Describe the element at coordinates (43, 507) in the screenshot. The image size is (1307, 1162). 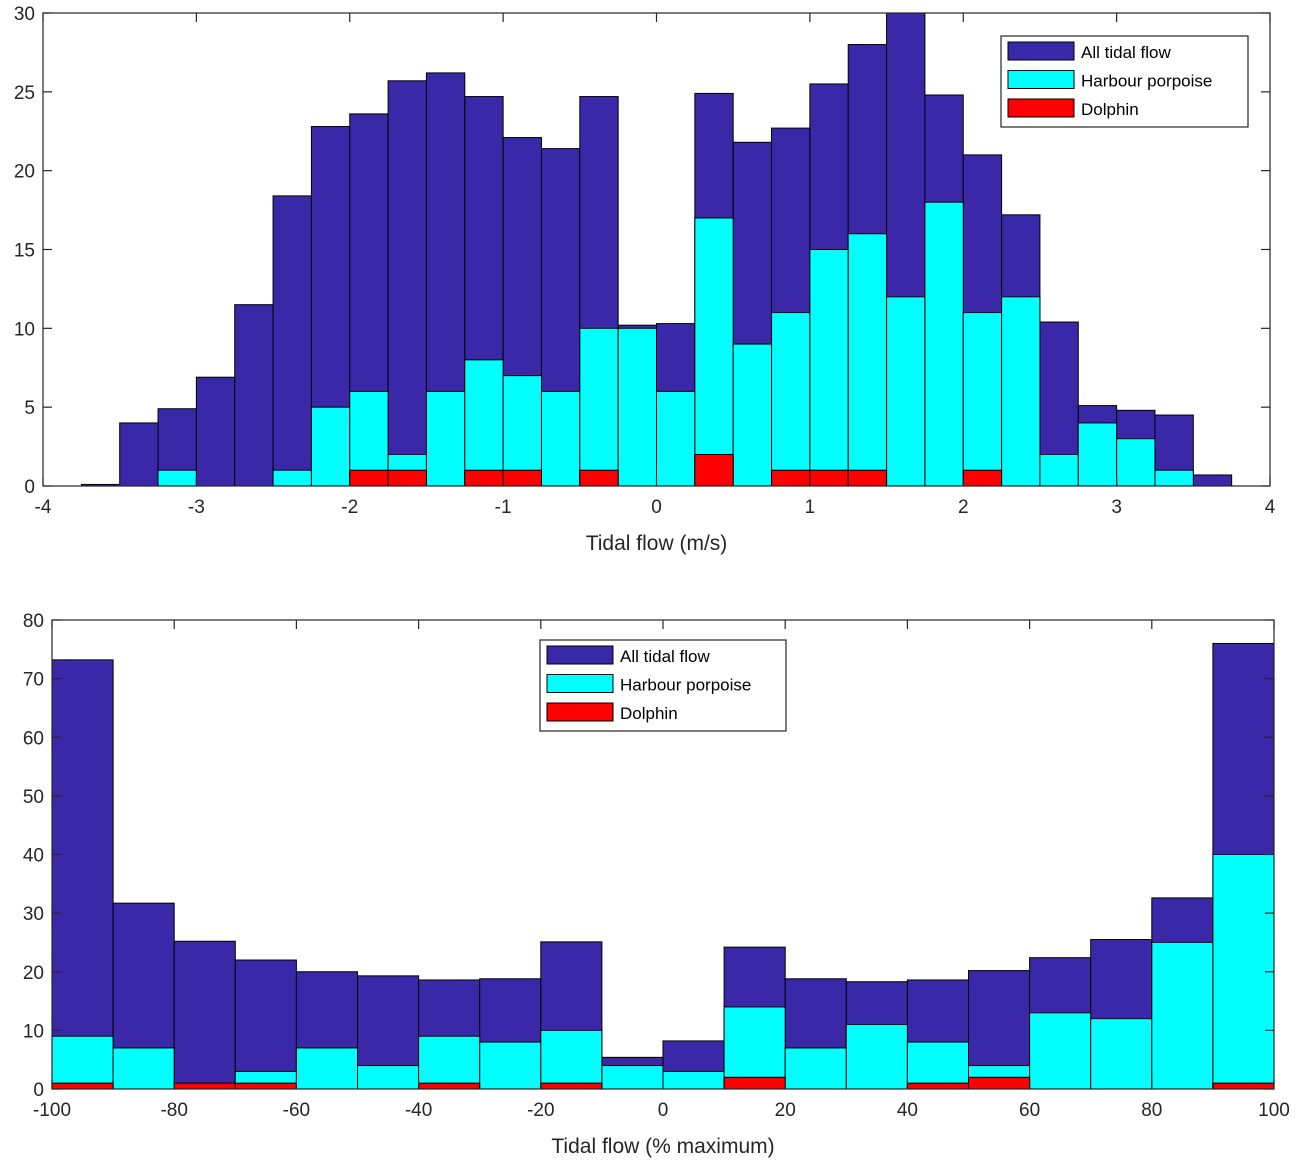
I see `x-tick-label: -4` at that location.